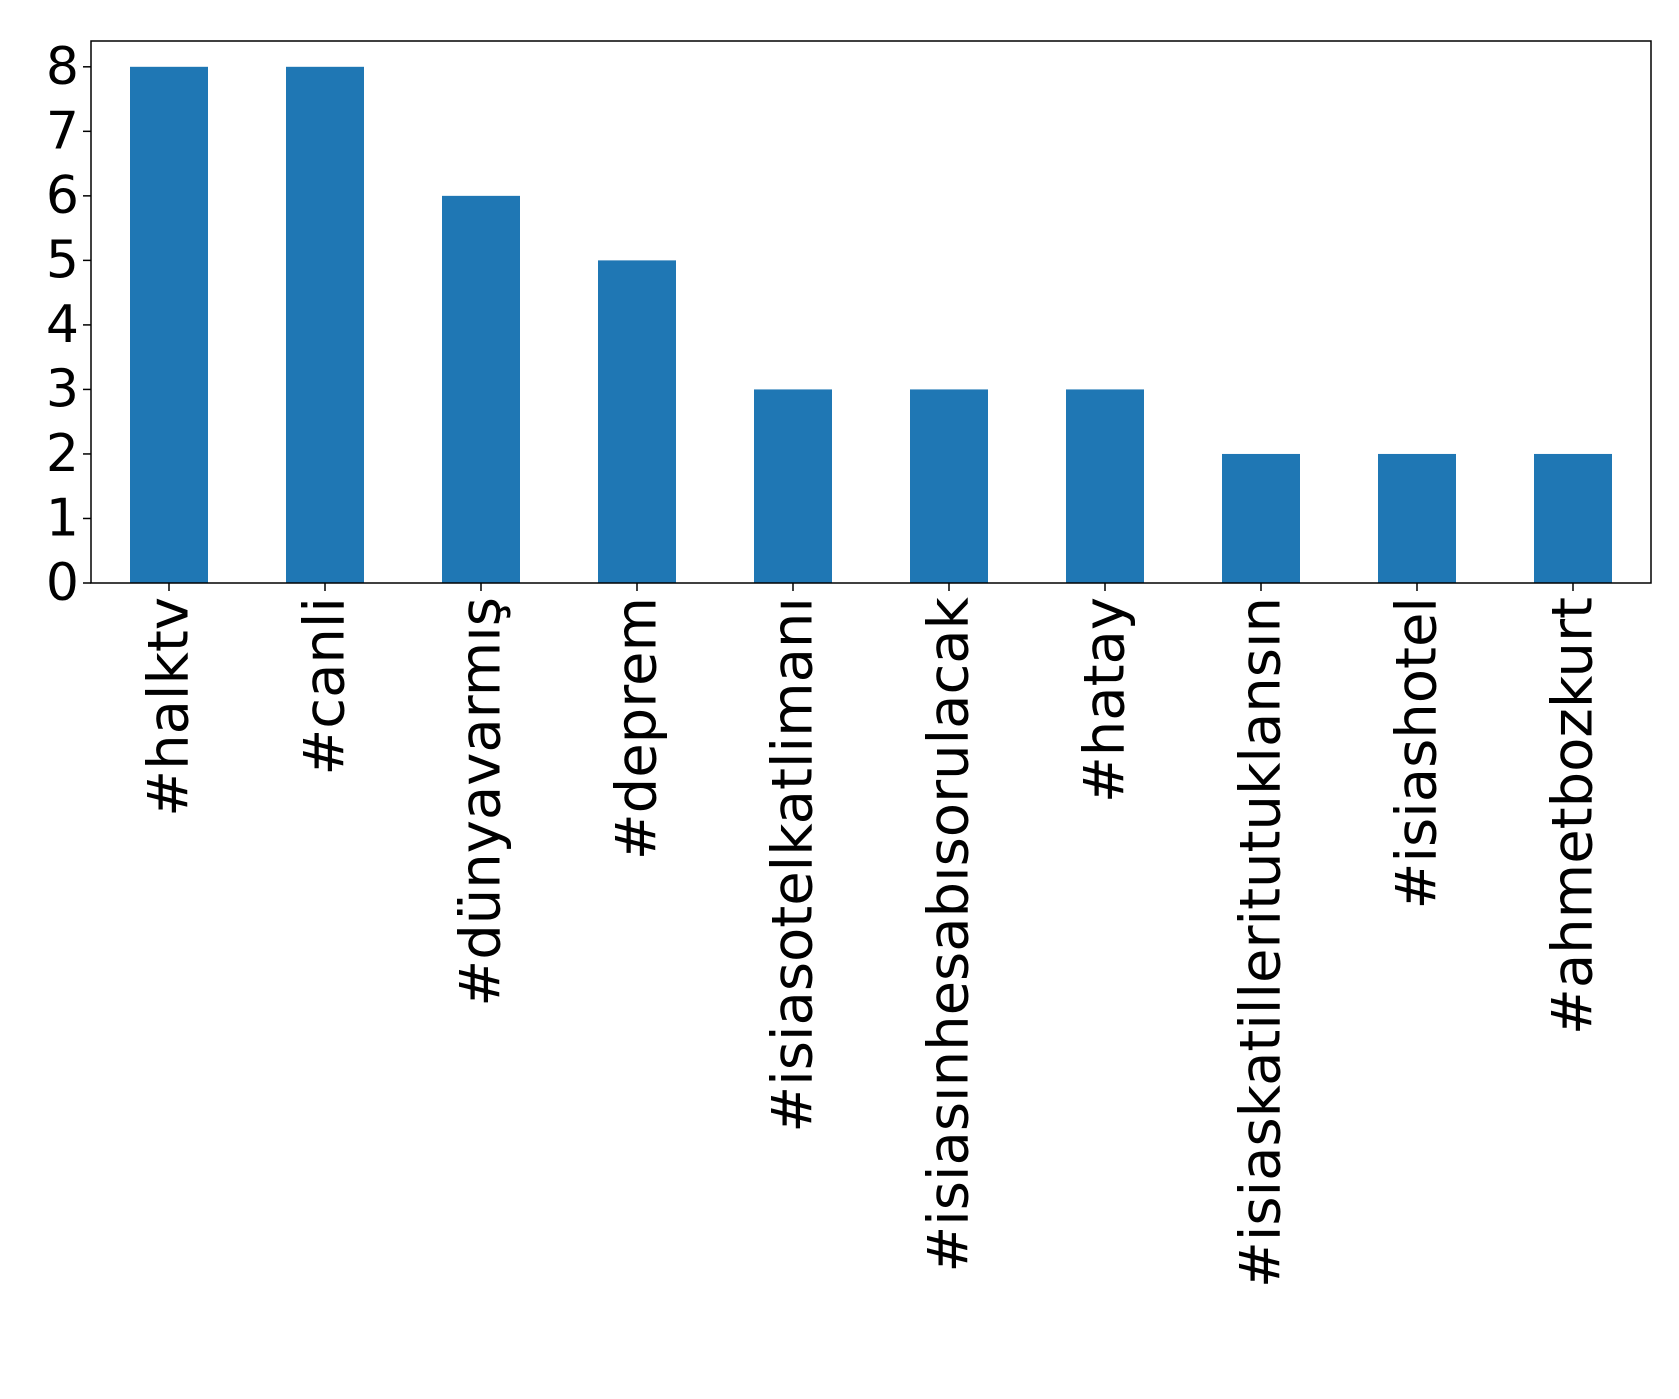  What do you see at coordinates (1105, 486) in the screenshot?
I see `bar-hatay` at bounding box center [1105, 486].